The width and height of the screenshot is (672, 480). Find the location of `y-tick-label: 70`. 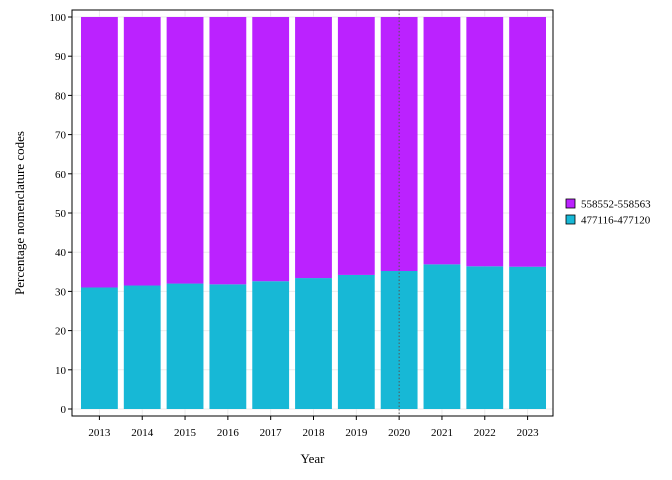

y-tick-label: 70 is located at coordinates (61, 136).